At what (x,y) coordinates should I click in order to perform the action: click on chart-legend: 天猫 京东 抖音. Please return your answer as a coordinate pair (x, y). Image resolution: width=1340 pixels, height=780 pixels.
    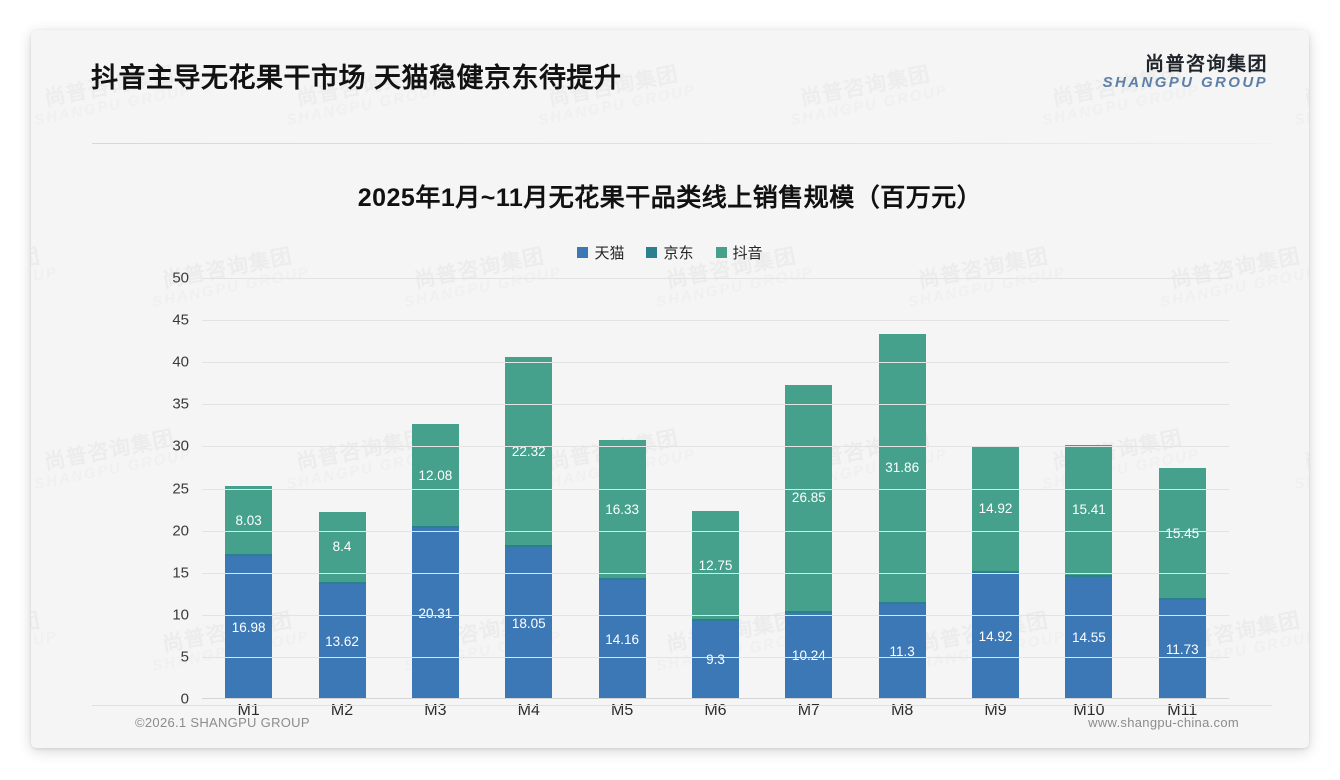
    Looking at the image, I should click on (670, 252).